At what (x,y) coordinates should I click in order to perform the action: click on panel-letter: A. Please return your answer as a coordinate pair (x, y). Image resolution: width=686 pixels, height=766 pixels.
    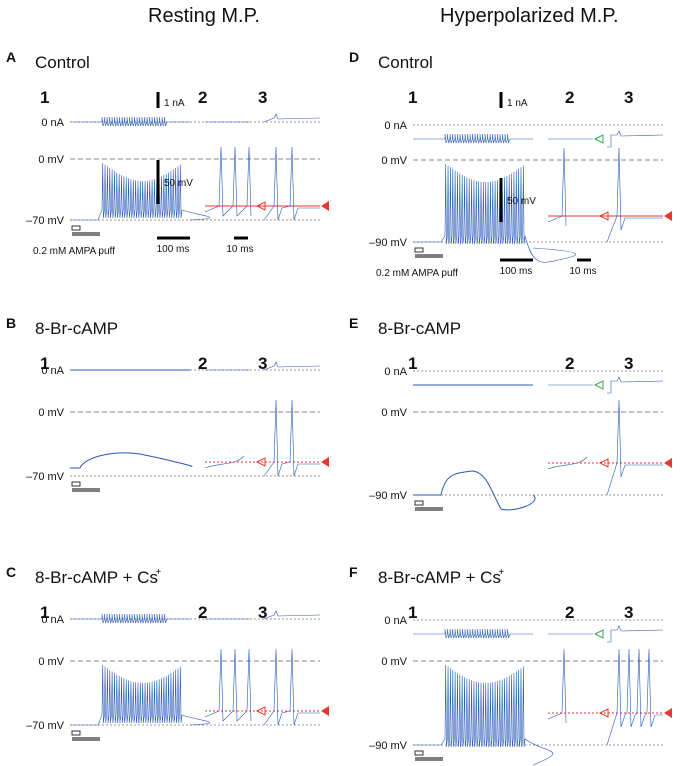
    Looking at the image, I should click on (11, 57).